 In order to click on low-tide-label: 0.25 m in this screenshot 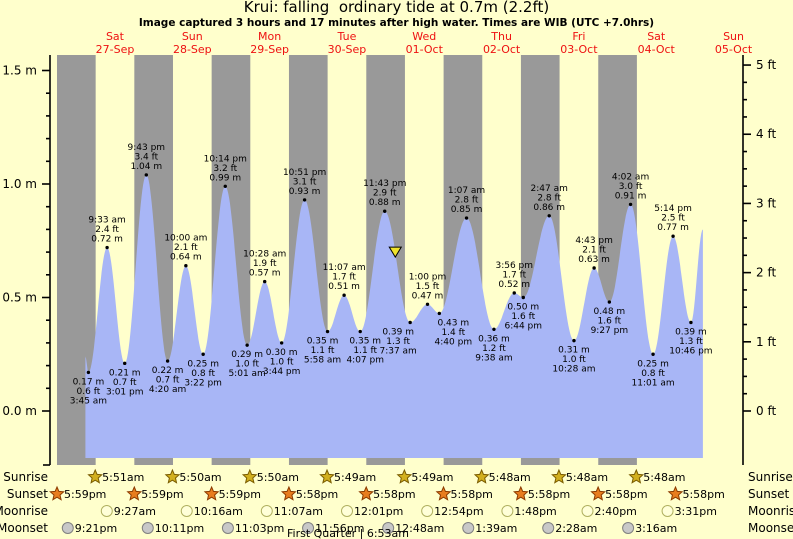, I will do `click(203, 364)`.